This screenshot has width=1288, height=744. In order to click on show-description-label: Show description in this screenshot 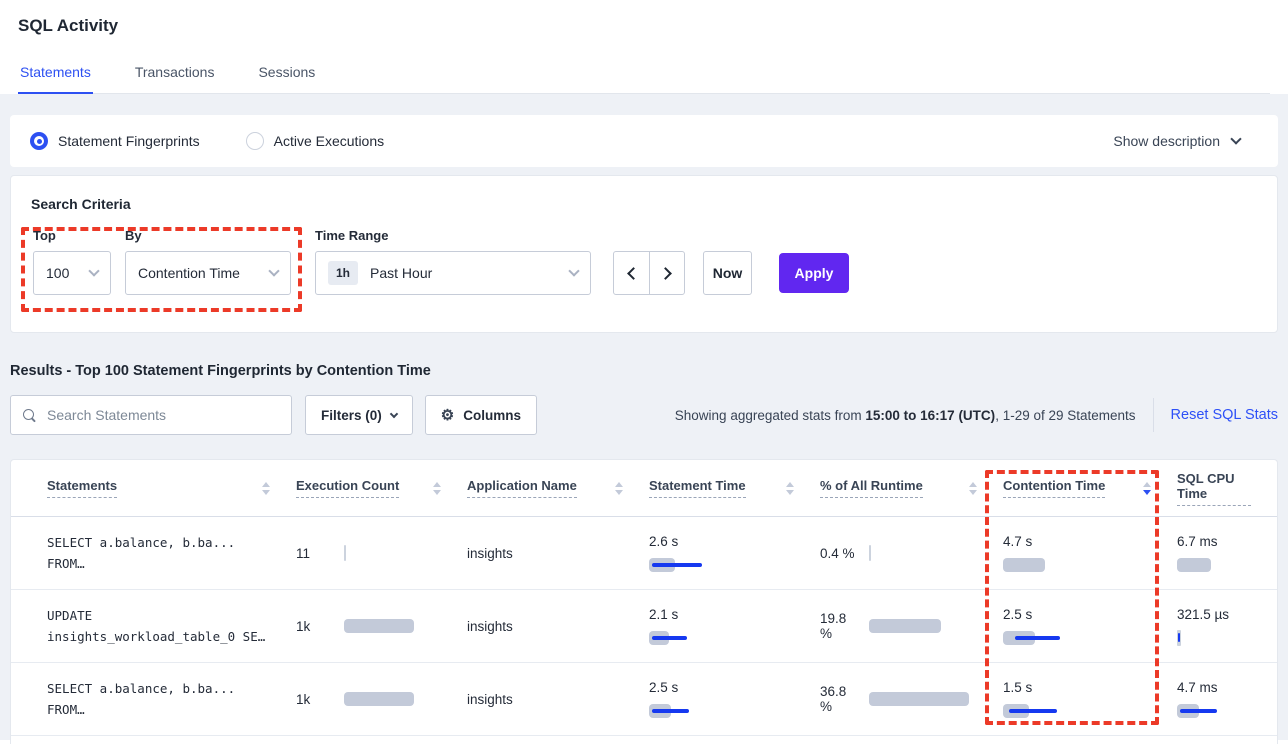, I will do `click(1166, 141)`.